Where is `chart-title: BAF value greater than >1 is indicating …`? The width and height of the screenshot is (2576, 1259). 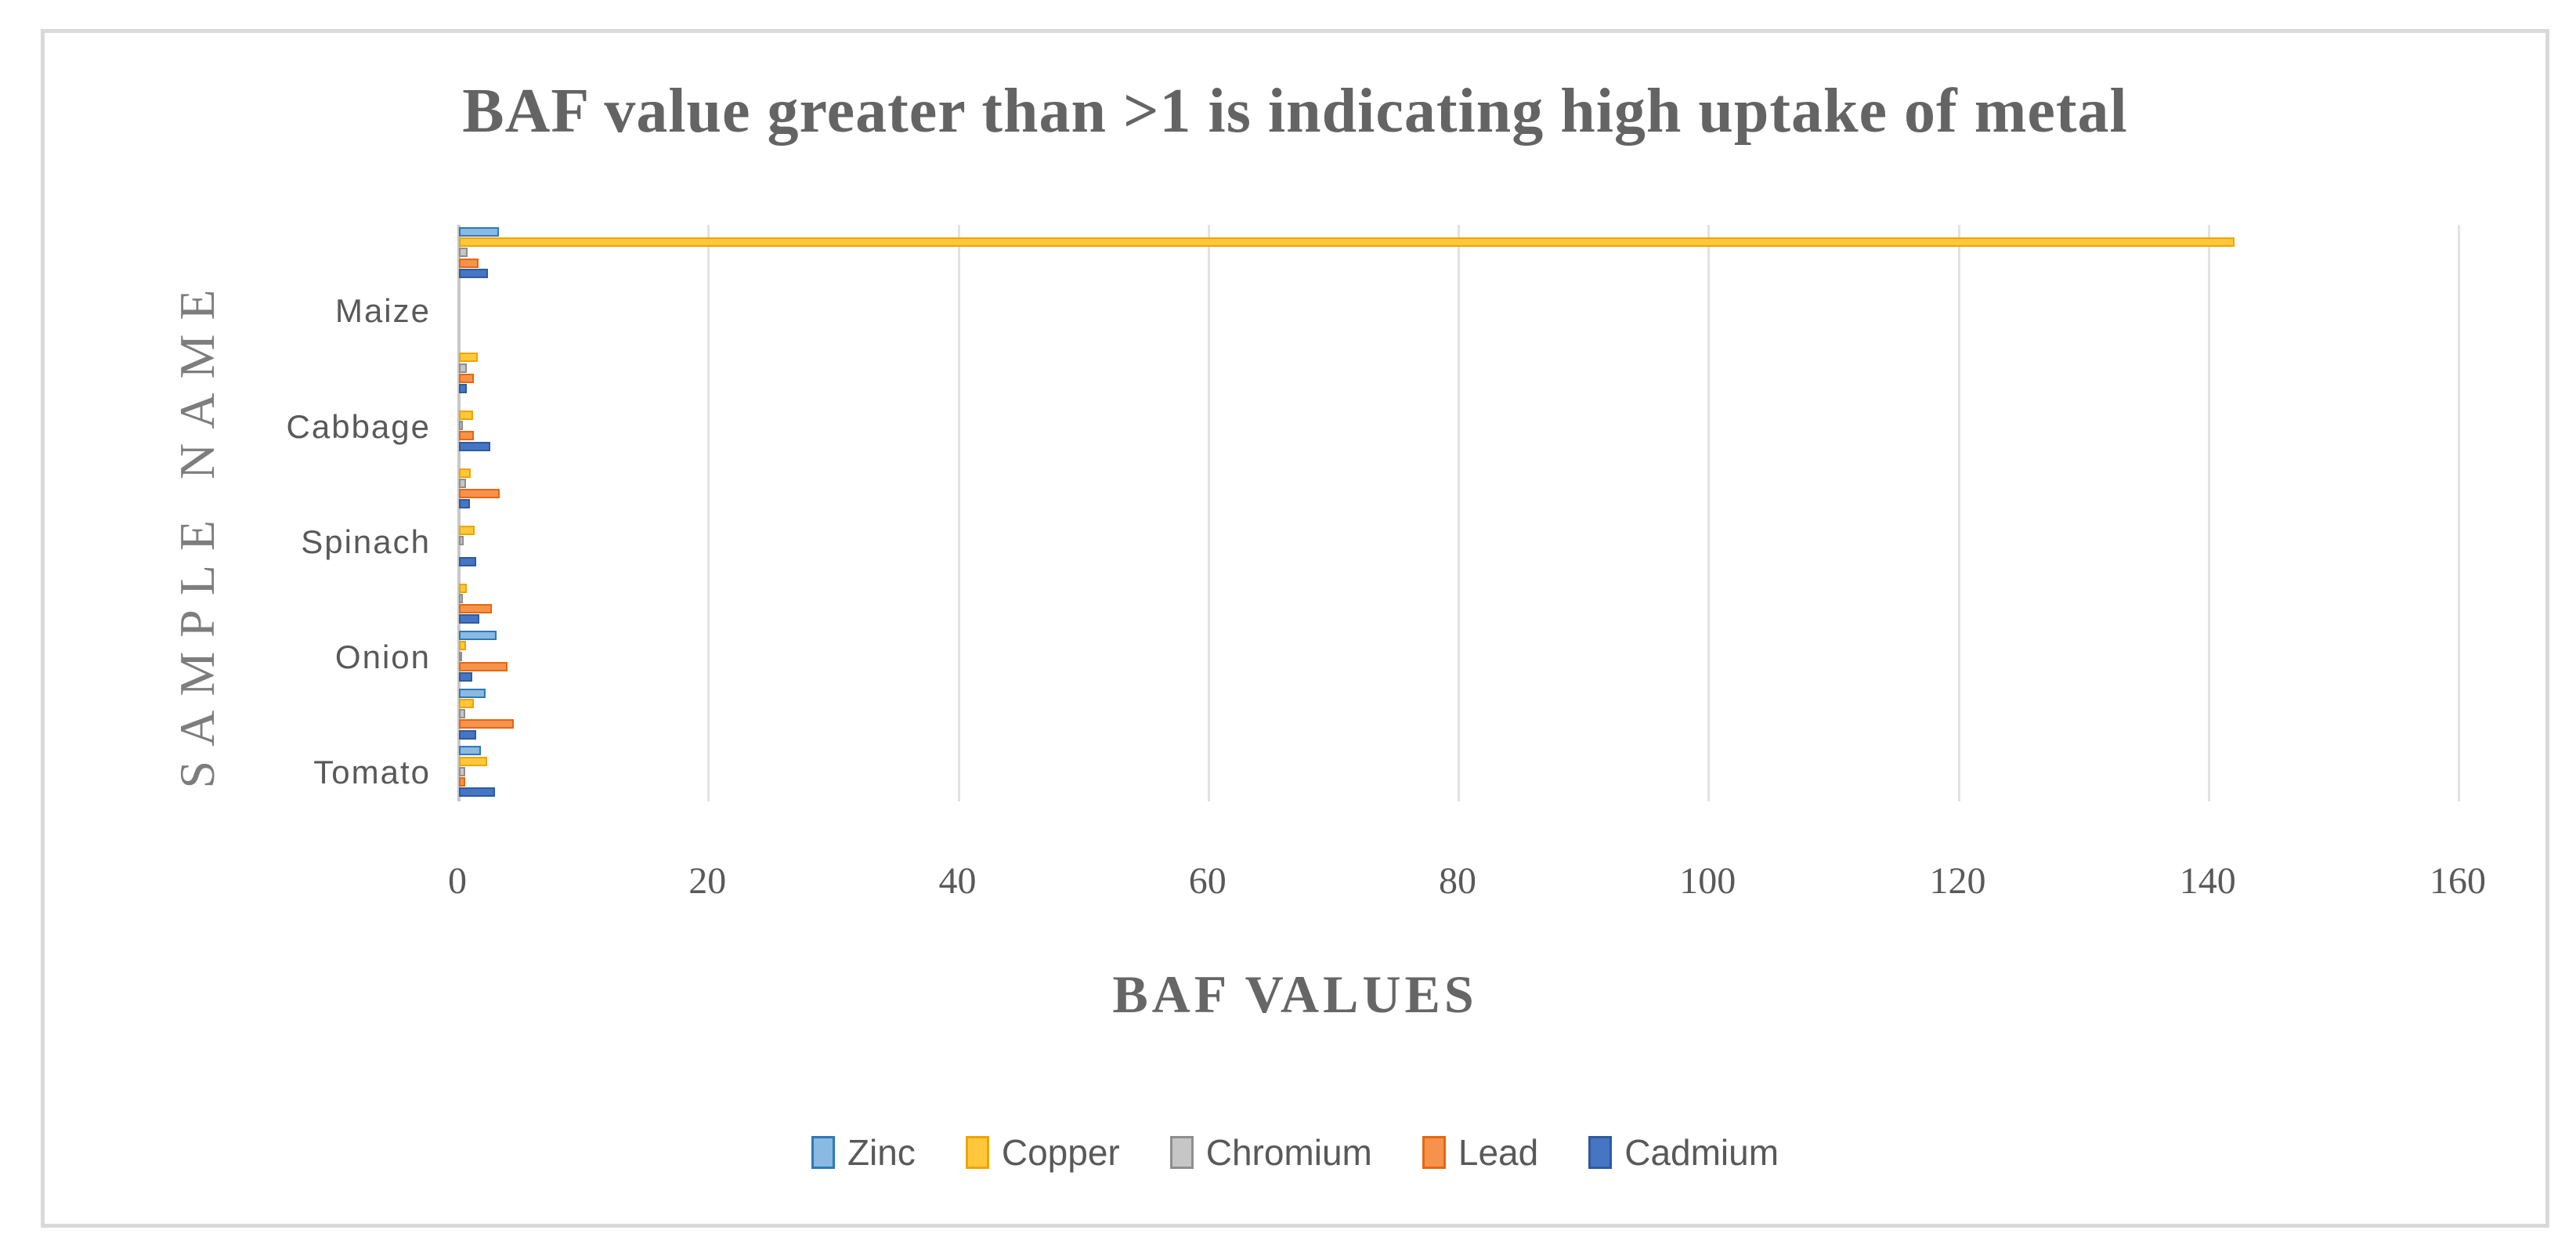
chart-title: BAF value greater than >1 is indicating … is located at coordinates (1295, 112).